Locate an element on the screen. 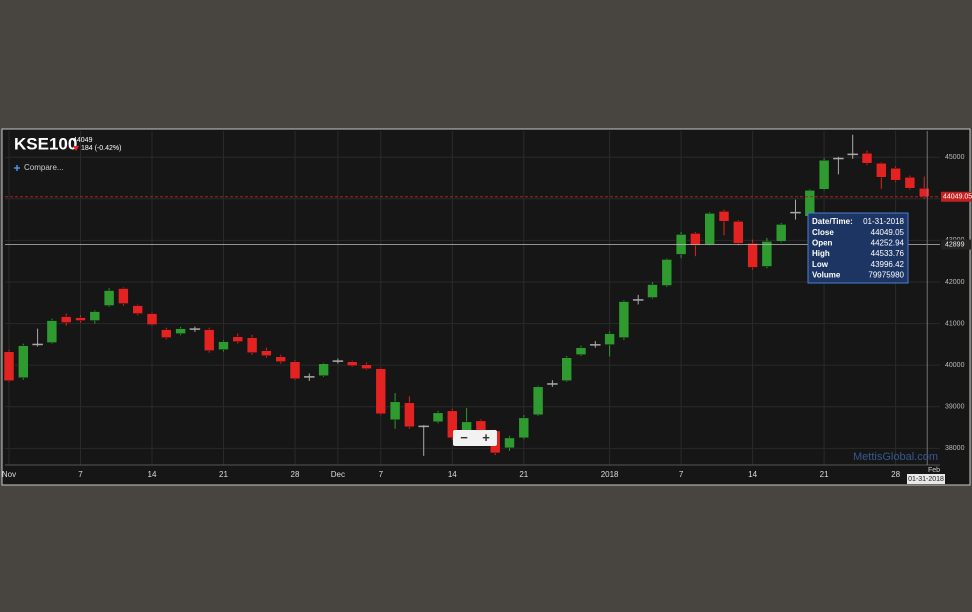 The height and width of the screenshot is (612, 972). tooltip-label: High is located at coordinates (821, 253).